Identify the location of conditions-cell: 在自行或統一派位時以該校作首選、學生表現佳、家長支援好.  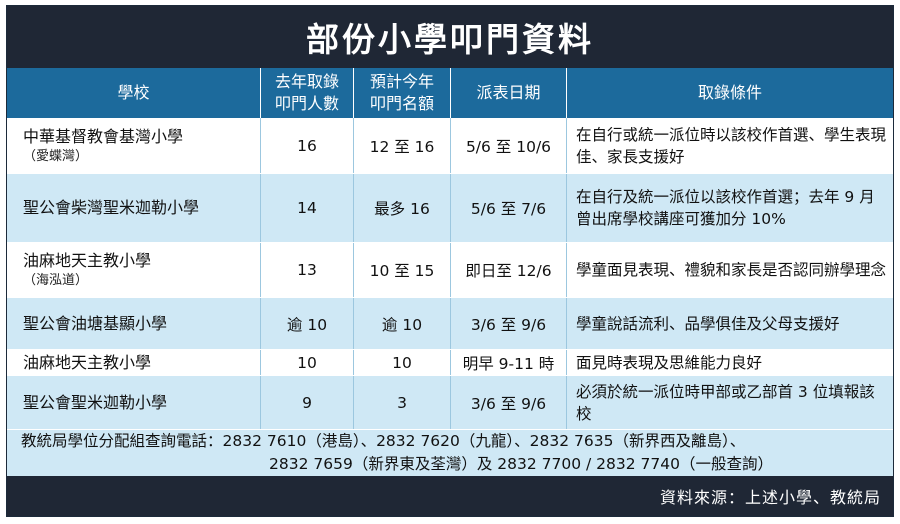
(731, 145).